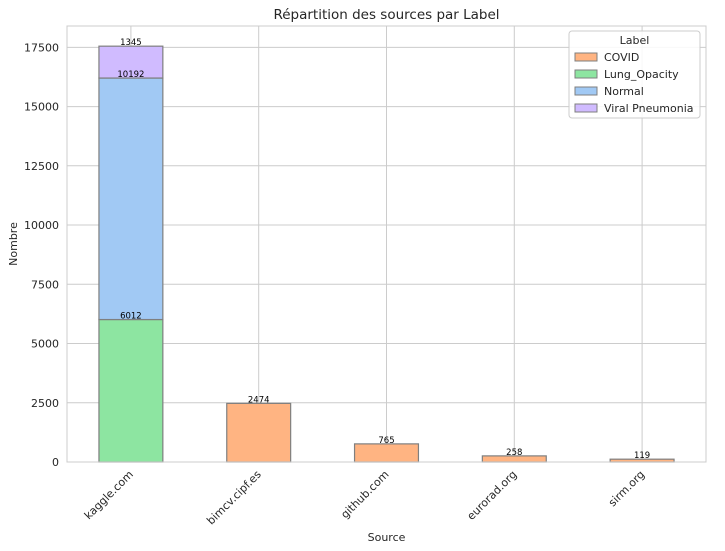 The image size is (725, 551). What do you see at coordinates (41, 47) in the screenshot?
I see `y-tick-label: 17500` at bounding box center [41, 47].